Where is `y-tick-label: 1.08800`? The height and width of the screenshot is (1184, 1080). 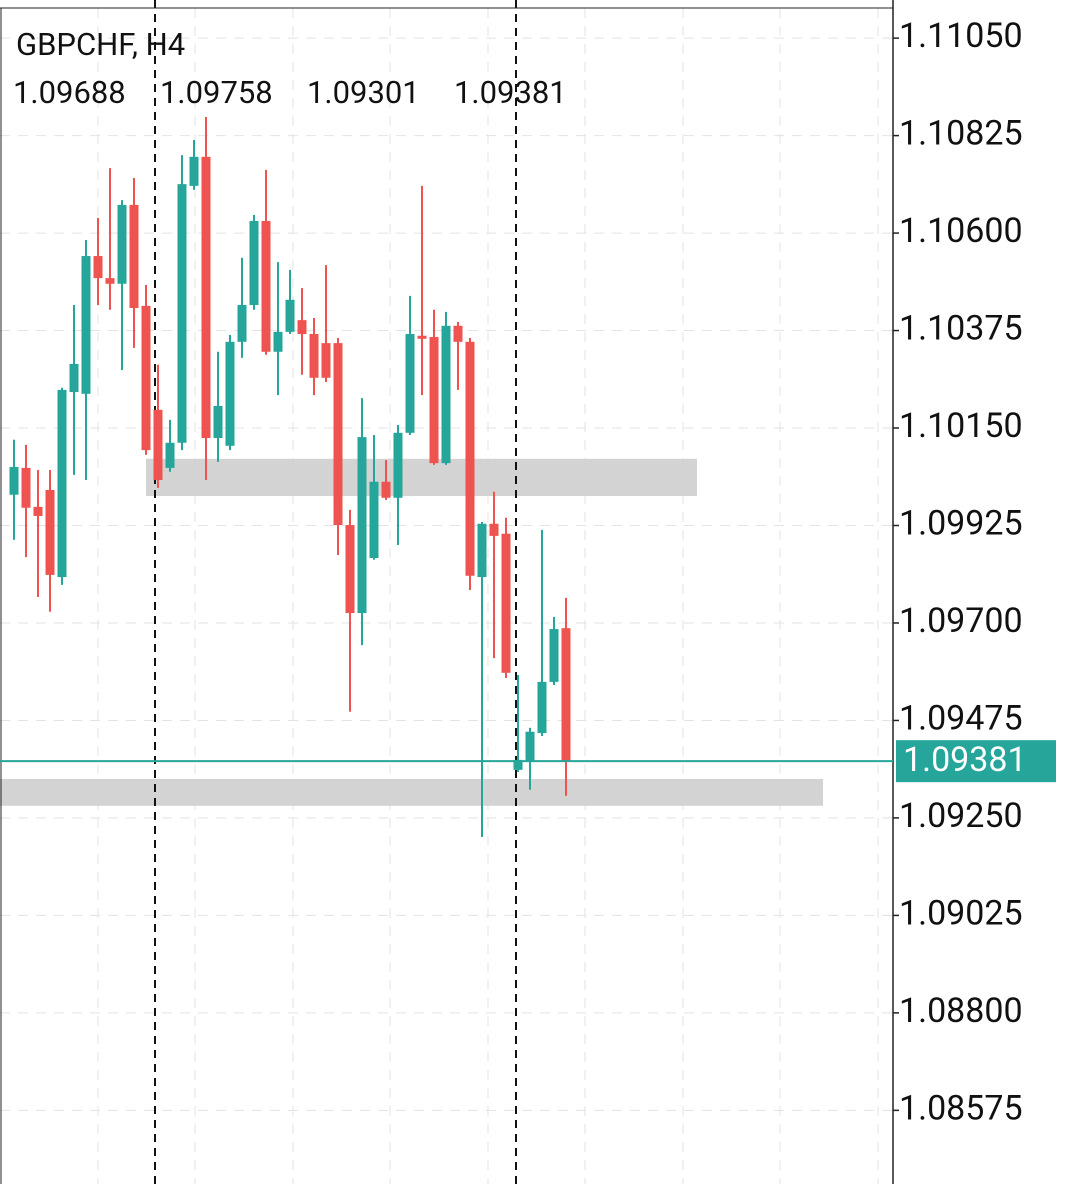
y-tick-label: 1.08800 is located at coordinates (961, 1011).